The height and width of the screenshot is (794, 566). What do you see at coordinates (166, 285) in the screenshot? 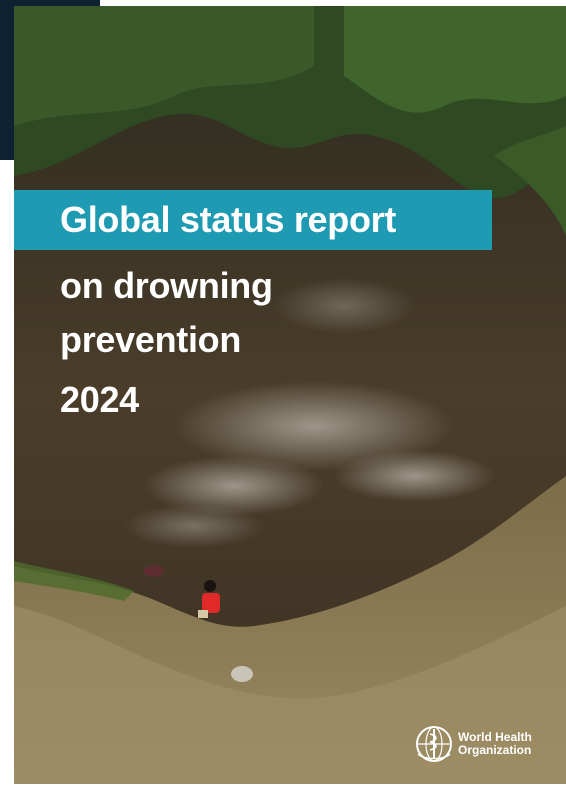
I see `subtitle-line-1: on drowning` at bounding box center [166, 285].